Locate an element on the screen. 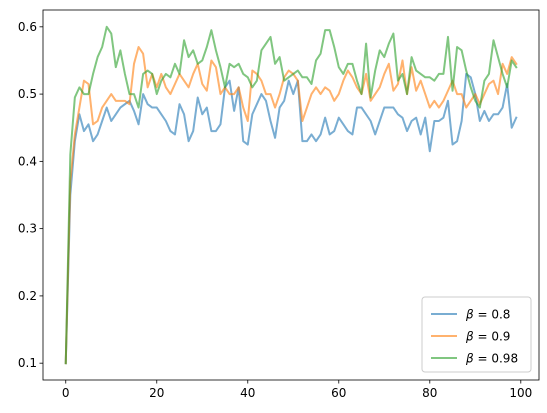 Image resolution: width=547 pixels, height=413 pixels. legend-label: β = 0.8 is located at coordinates (487, 315).